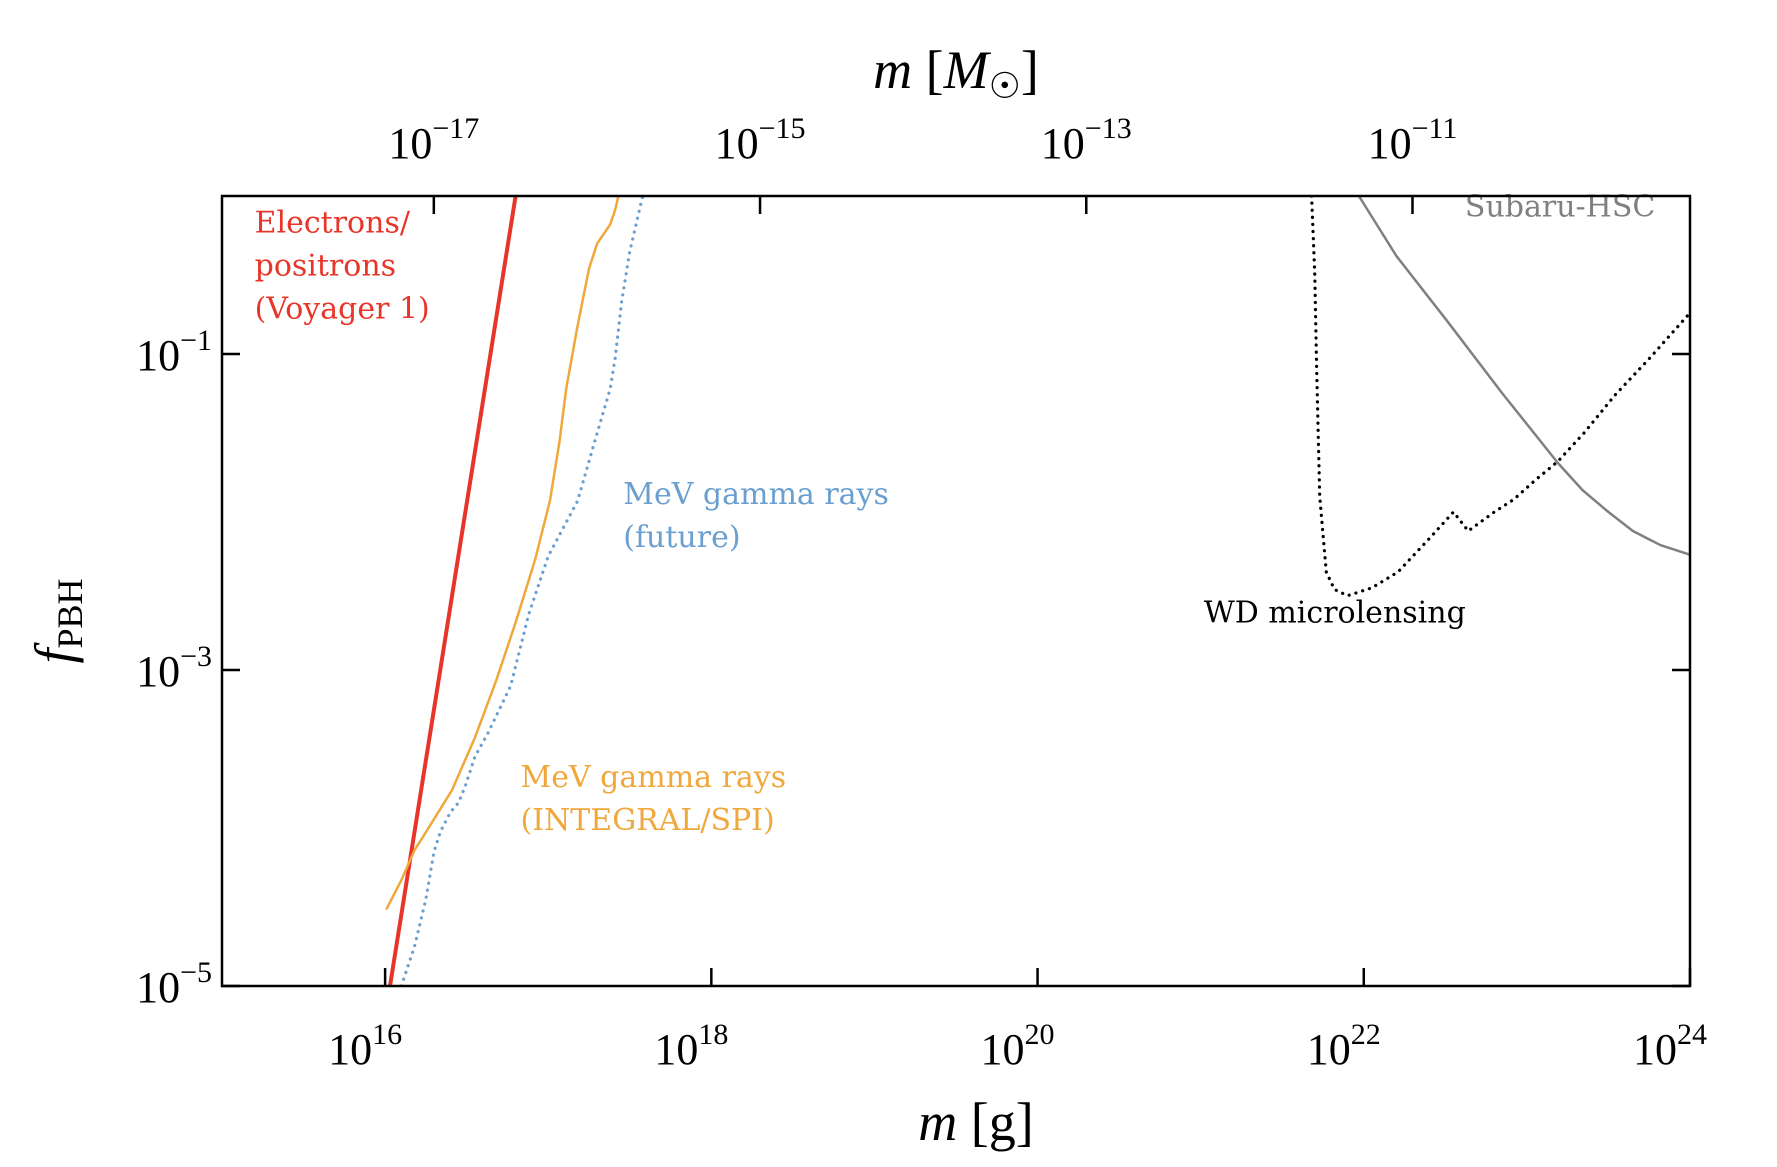 The width and height of the screenshot is (1777, 1167). I want to click on x-top-axis-label-M: M, so click(967, 70).